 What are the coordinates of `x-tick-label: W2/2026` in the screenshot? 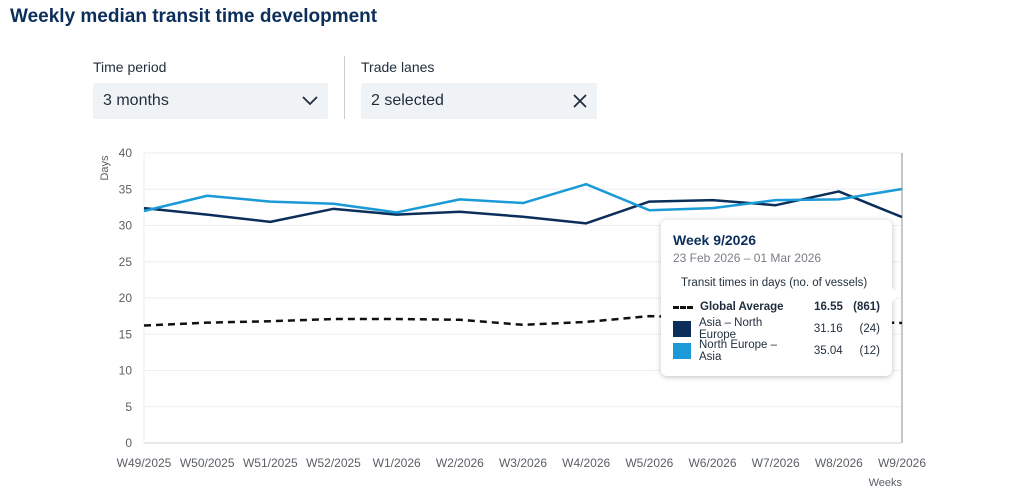 It's located at (460, 463).